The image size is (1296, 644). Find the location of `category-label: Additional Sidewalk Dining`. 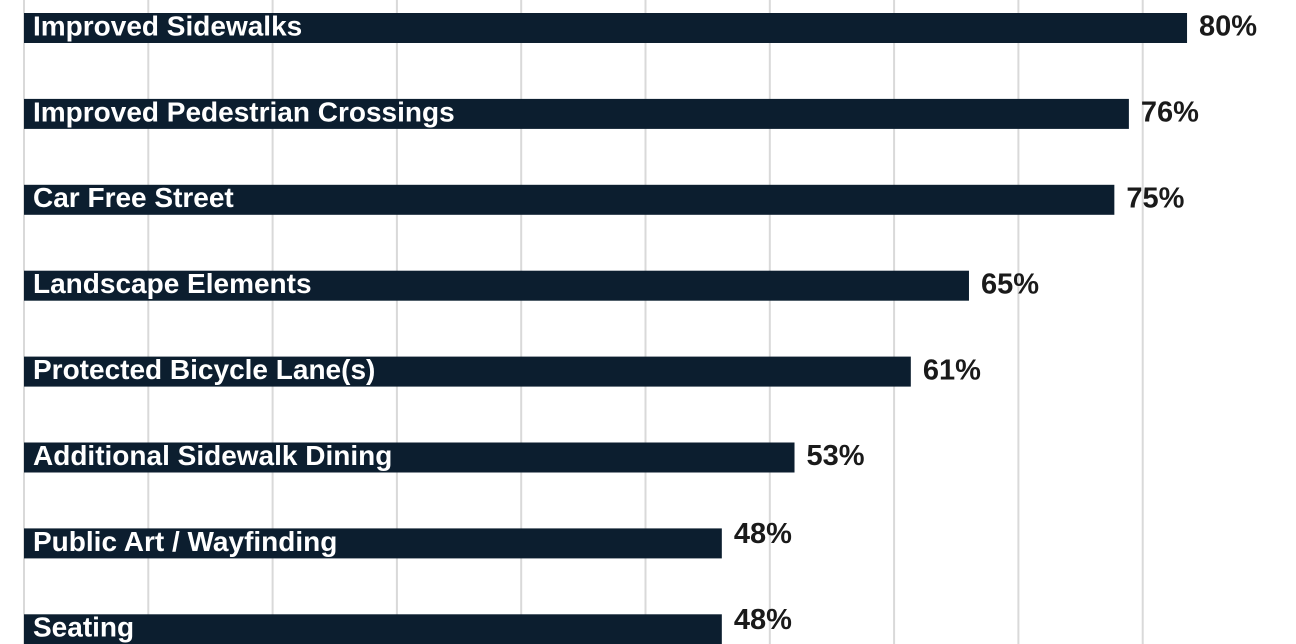

category-label: Additional Sidewalk Dining is located at coordinates (212, 455).